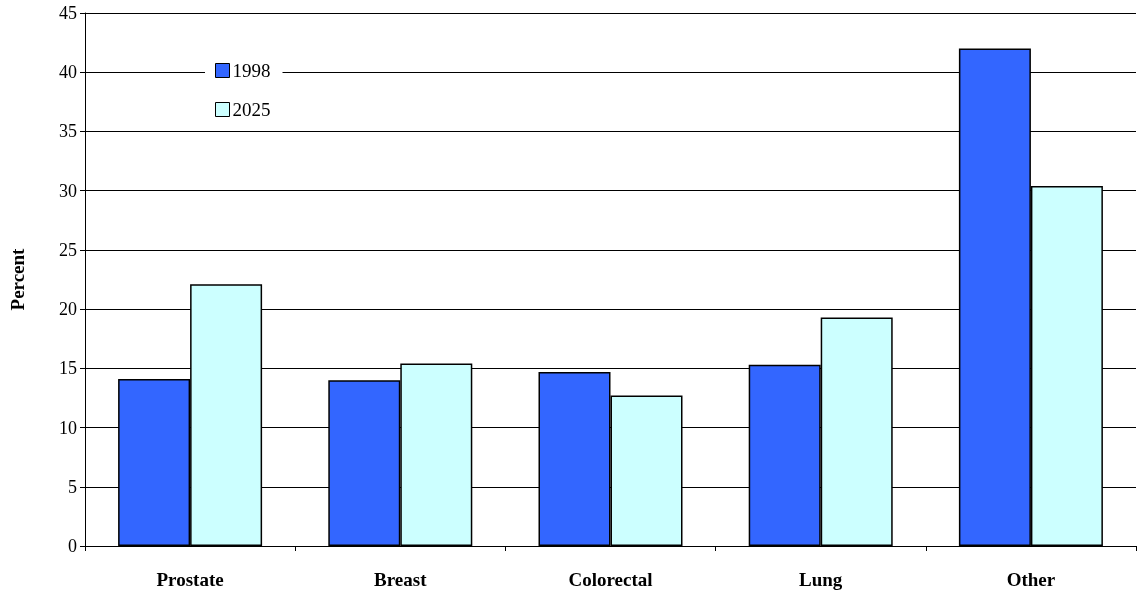 This screenshot has height=599, width=1138. Describe the element at coordinates (610, 579) in the screenshot. I see `x-tick-label: Colorectal` at that location.